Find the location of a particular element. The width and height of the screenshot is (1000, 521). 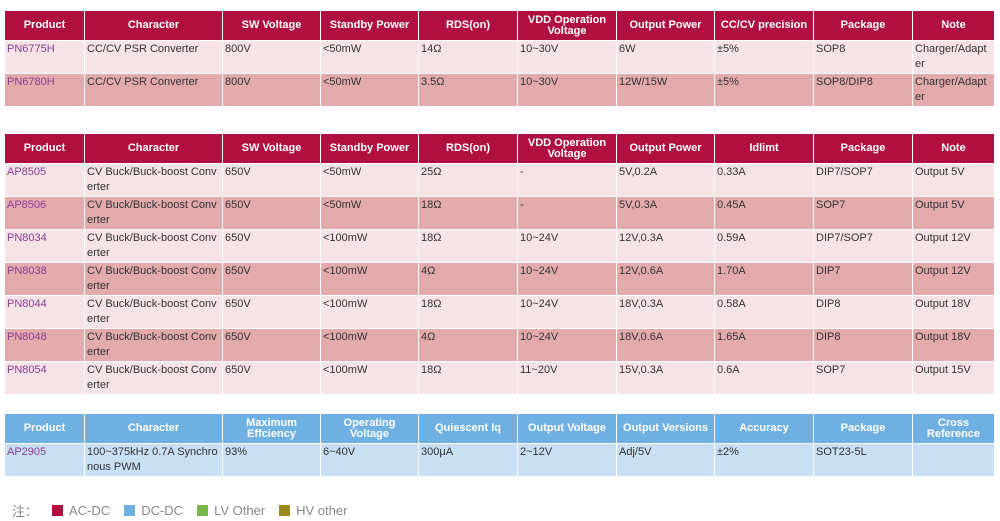

table-cell: SOP7 is located at coordinates (863, 378).